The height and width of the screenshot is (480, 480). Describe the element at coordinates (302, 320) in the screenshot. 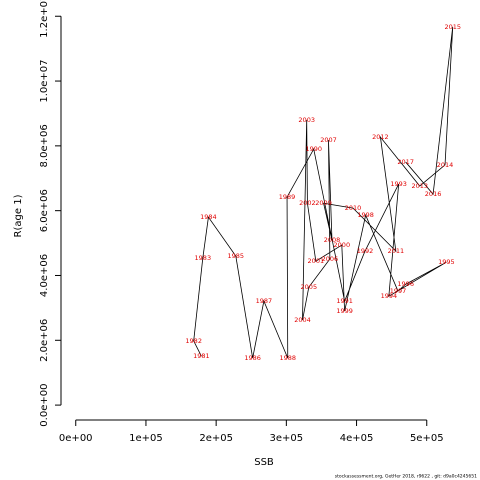

I see `year-label: 2004` at that location.